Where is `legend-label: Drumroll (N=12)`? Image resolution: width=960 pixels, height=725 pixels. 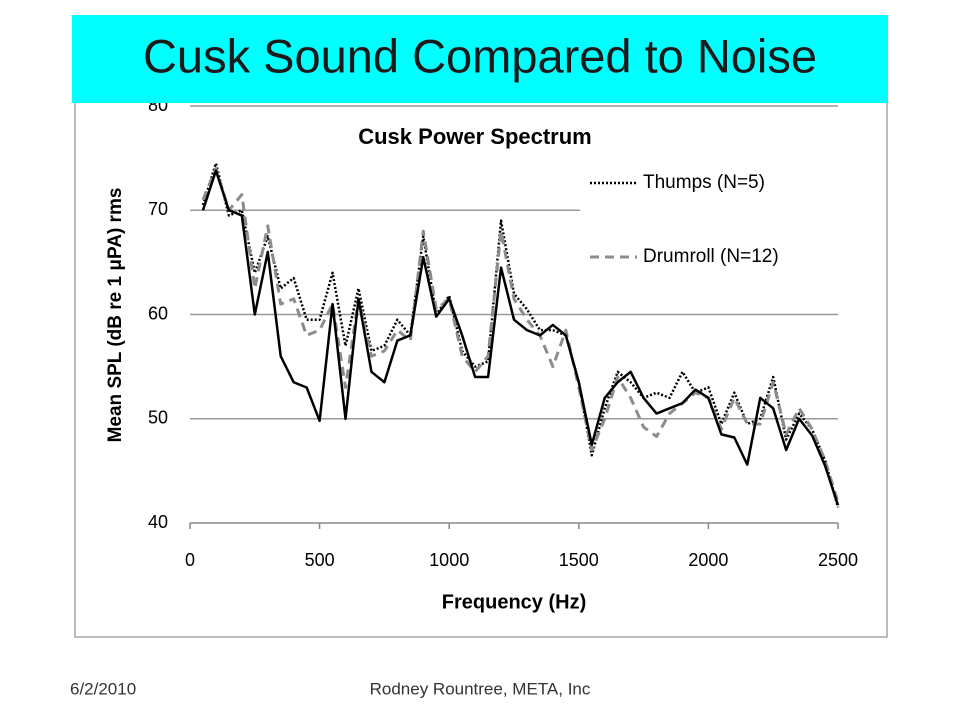
legend-label: Drumroll (N=12) is located at coordinates (711, 256).